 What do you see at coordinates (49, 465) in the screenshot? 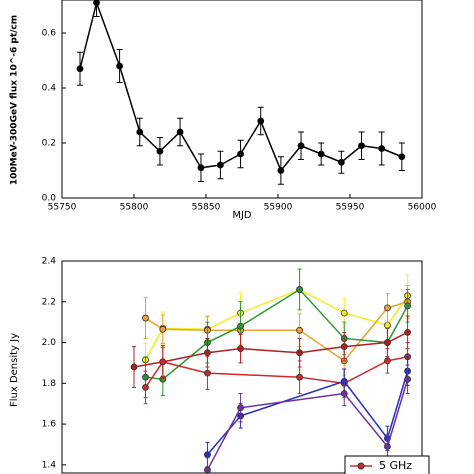
I see `y-tick-label: 1.4` at bounding box center [49, 465].